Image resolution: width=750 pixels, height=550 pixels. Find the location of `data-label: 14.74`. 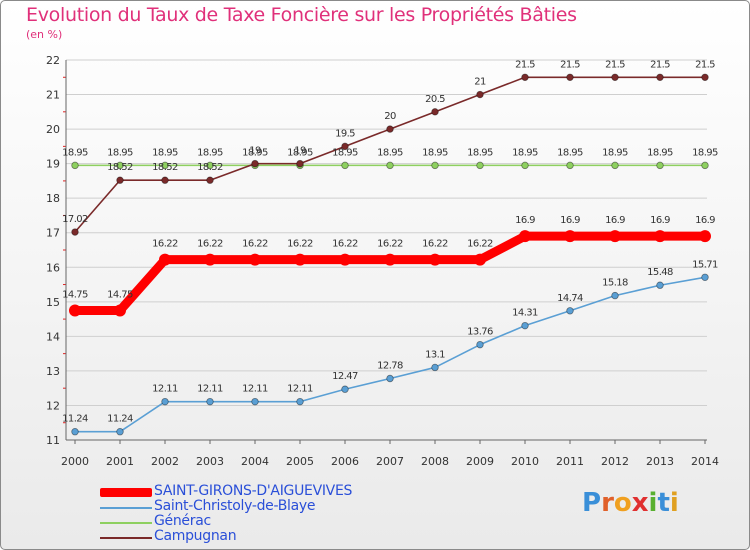

data-label: 14.74 is located at coordinates (570, 298).